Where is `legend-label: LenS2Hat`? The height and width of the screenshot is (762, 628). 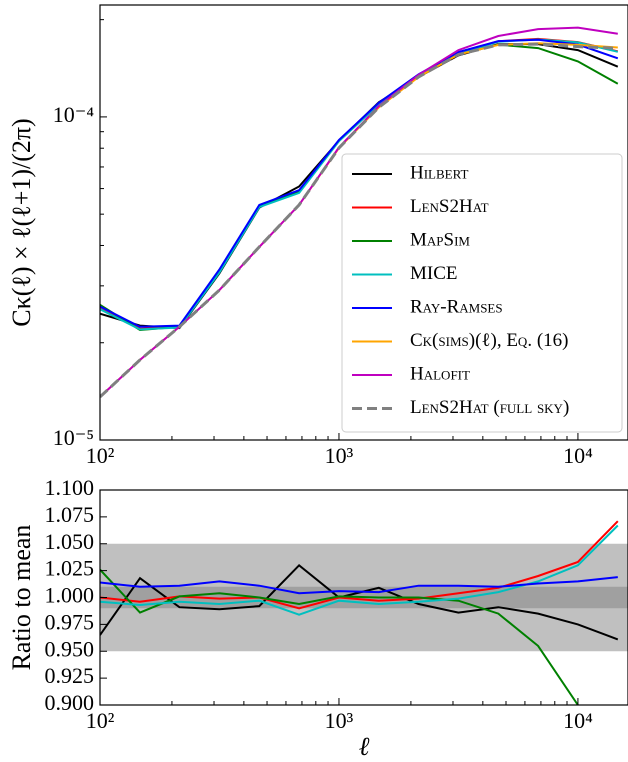 legend-label: LenS2Hat is located at coordinates (449, 206).